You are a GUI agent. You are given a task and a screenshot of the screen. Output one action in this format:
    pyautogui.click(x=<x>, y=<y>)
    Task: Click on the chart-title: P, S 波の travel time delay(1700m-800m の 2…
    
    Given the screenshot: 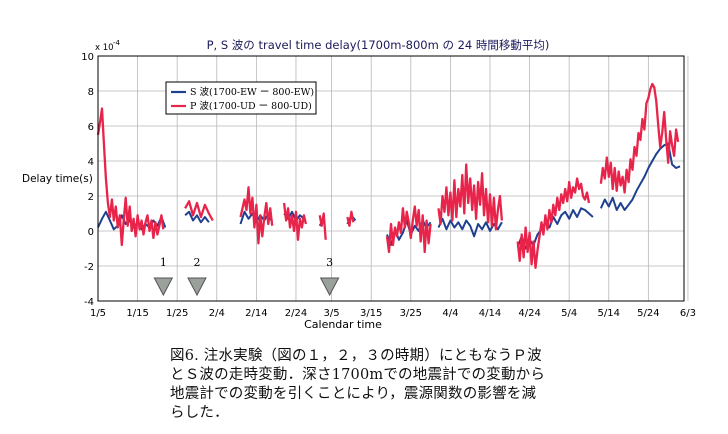 What is the action you would take?
    pyautogui.click(x=378, y=45)
    